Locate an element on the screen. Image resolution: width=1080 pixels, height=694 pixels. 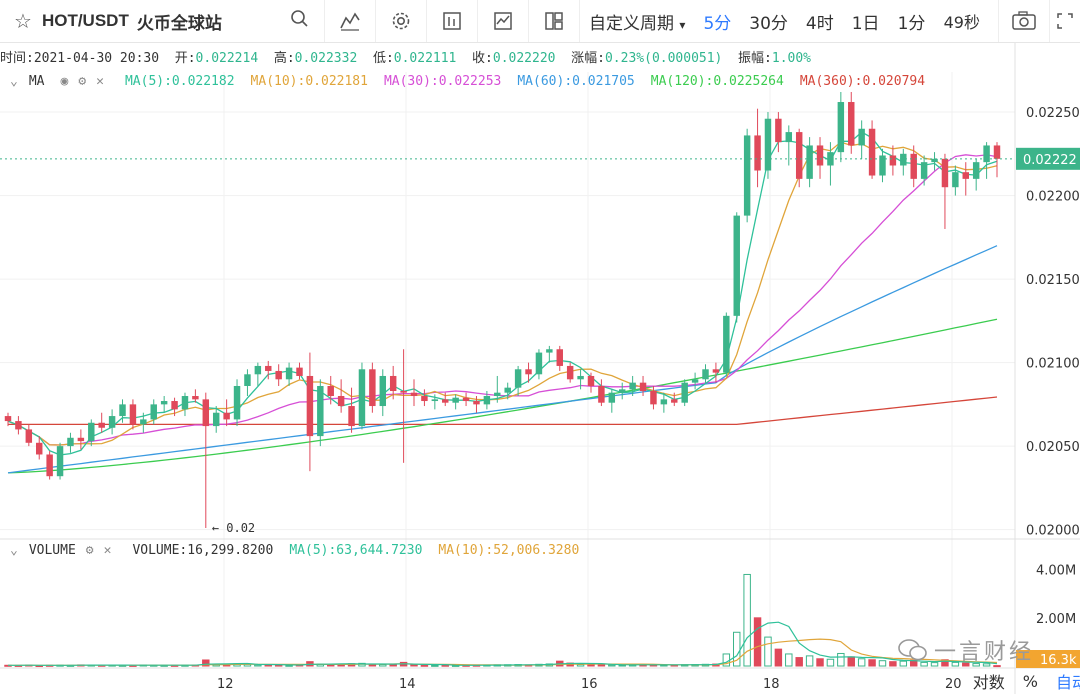
log-scale-toggle: 对数 is located at coordinates (988, 682).